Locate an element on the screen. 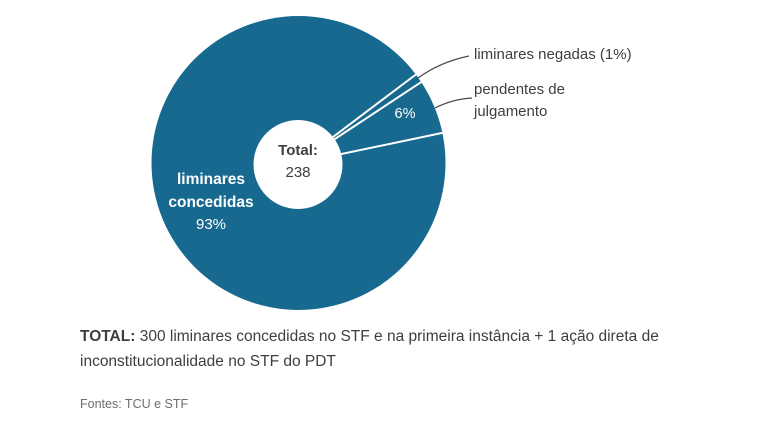 Image resolution: width=759 pixels, height=443 pixels. slice-label-pendentes-line1: pendentes de is located at coordinates (519, 89).